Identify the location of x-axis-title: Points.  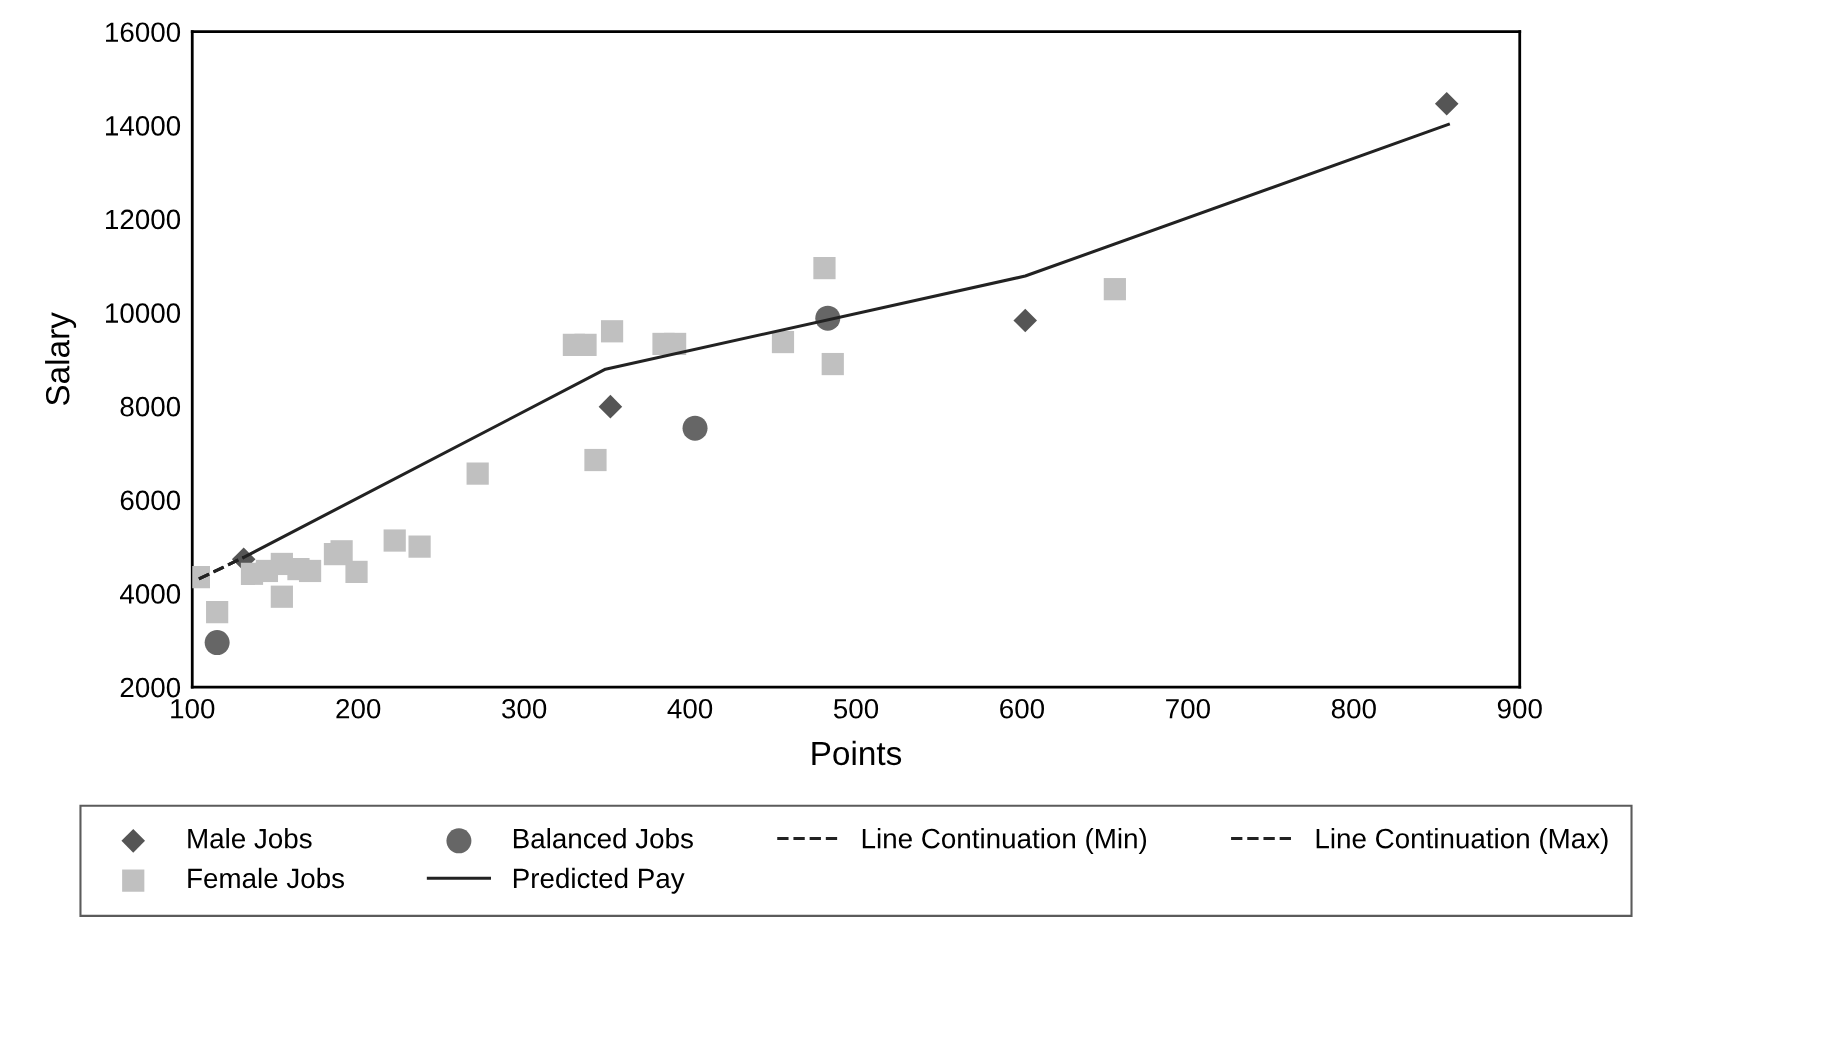
(857, 753).